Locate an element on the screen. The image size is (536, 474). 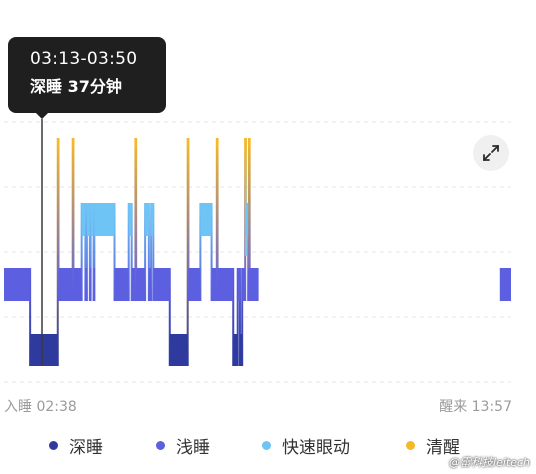
expand-arrows-icon is located at coordinates (491, 153).